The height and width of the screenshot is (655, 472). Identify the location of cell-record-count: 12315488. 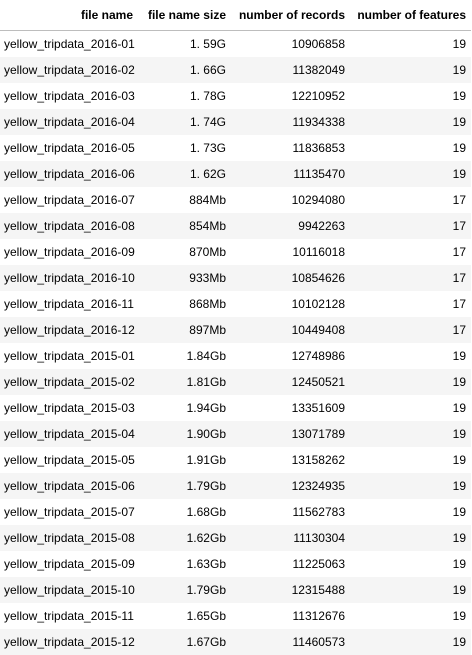
(290, 590).